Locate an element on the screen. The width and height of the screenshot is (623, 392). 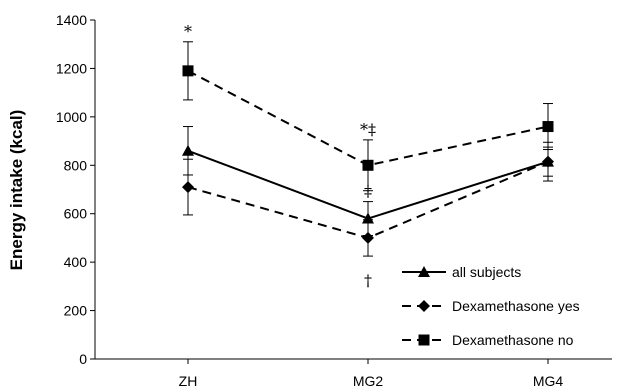
significance-annotation: ‡ is located at coordinates (368, 191).